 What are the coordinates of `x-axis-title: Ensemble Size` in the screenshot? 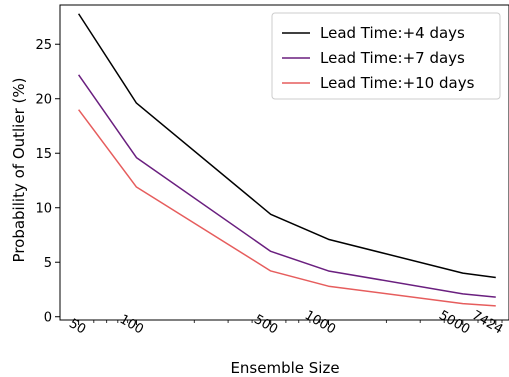 It's located at (284, 368).